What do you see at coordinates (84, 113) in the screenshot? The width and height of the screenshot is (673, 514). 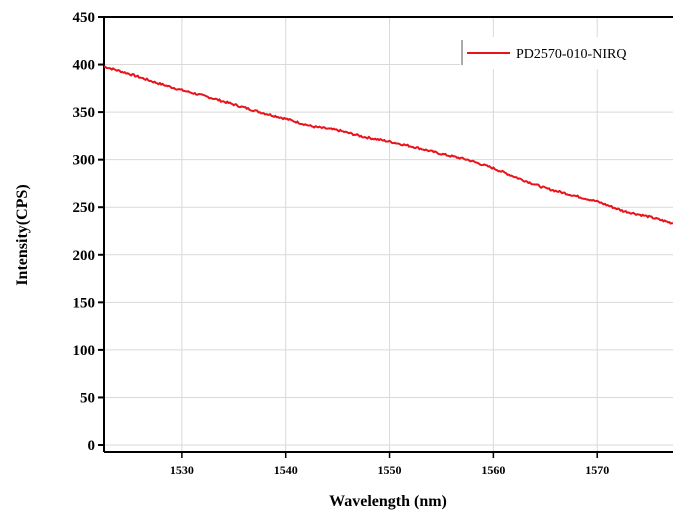 I see `y-tick-label: 350` at bounding box center [84, 113].